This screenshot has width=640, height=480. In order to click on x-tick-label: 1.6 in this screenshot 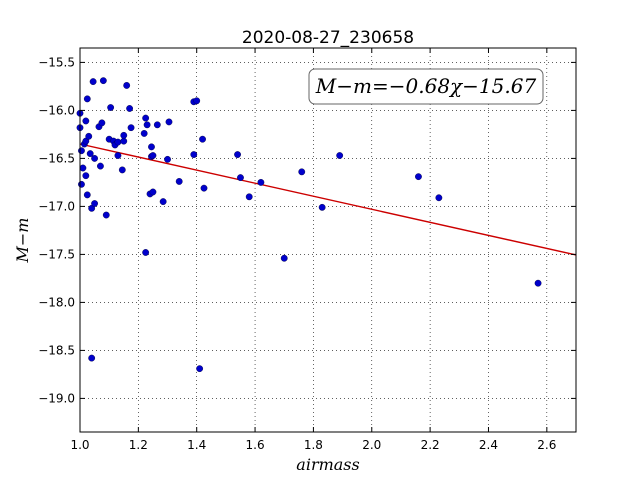, I will do `click(255, 445)`.